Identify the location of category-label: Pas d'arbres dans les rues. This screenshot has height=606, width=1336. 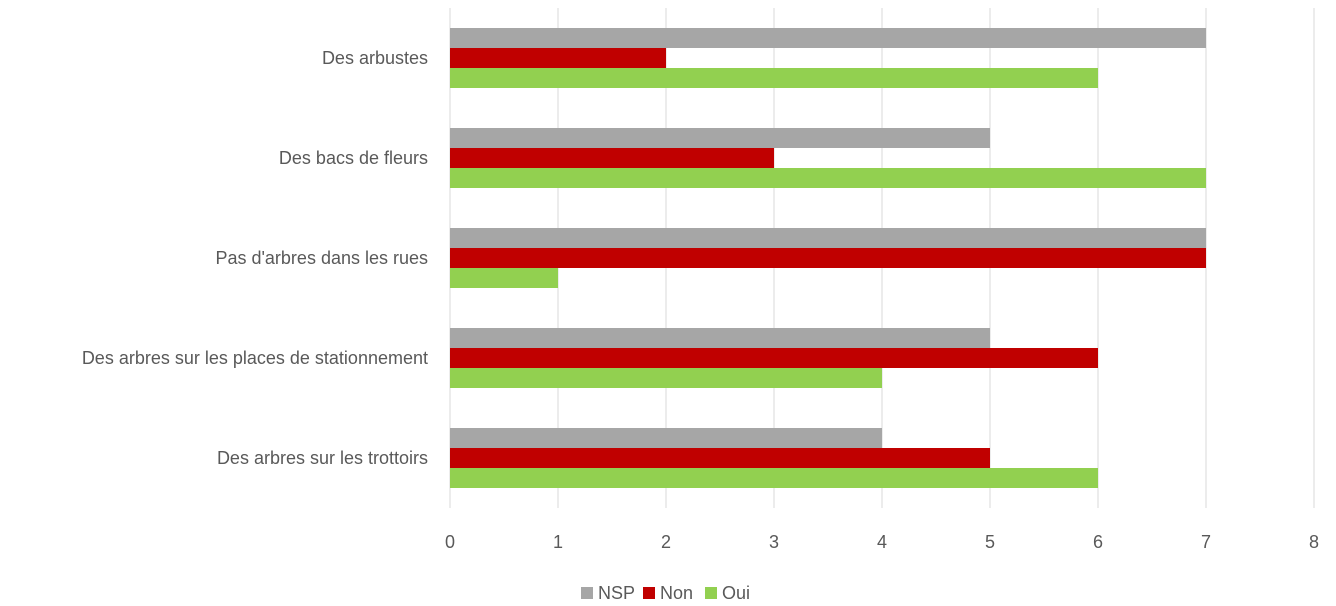
(321, 258).